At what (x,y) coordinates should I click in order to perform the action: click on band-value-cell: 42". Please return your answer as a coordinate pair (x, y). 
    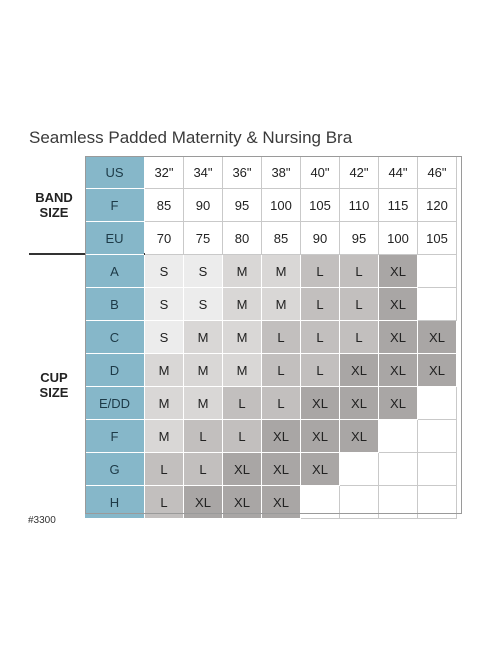
    Looking at the image, I should click on (359, 172).